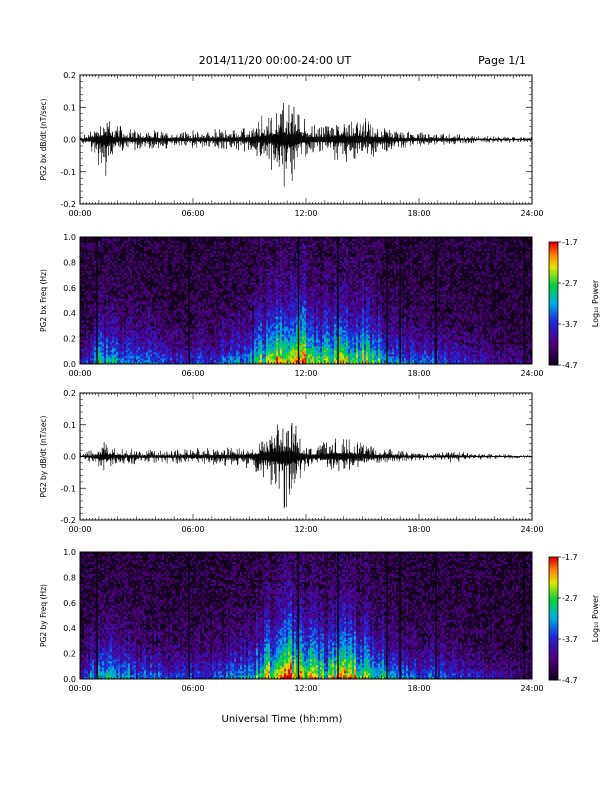 This screenshot has width=612, height=792. I want to click on page-indicator: Page 1/1, so click(502, 60).